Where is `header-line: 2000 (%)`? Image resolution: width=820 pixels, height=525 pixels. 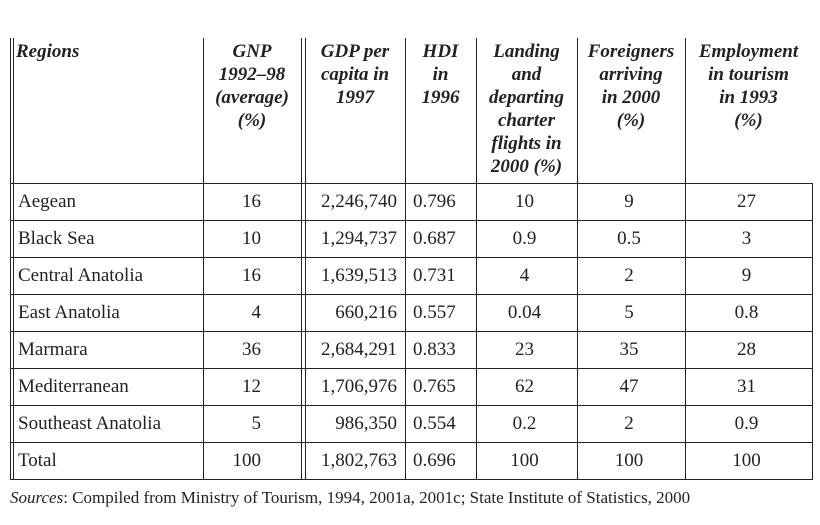
header-line: 2000 (%) is located at coordinates (526, 166).